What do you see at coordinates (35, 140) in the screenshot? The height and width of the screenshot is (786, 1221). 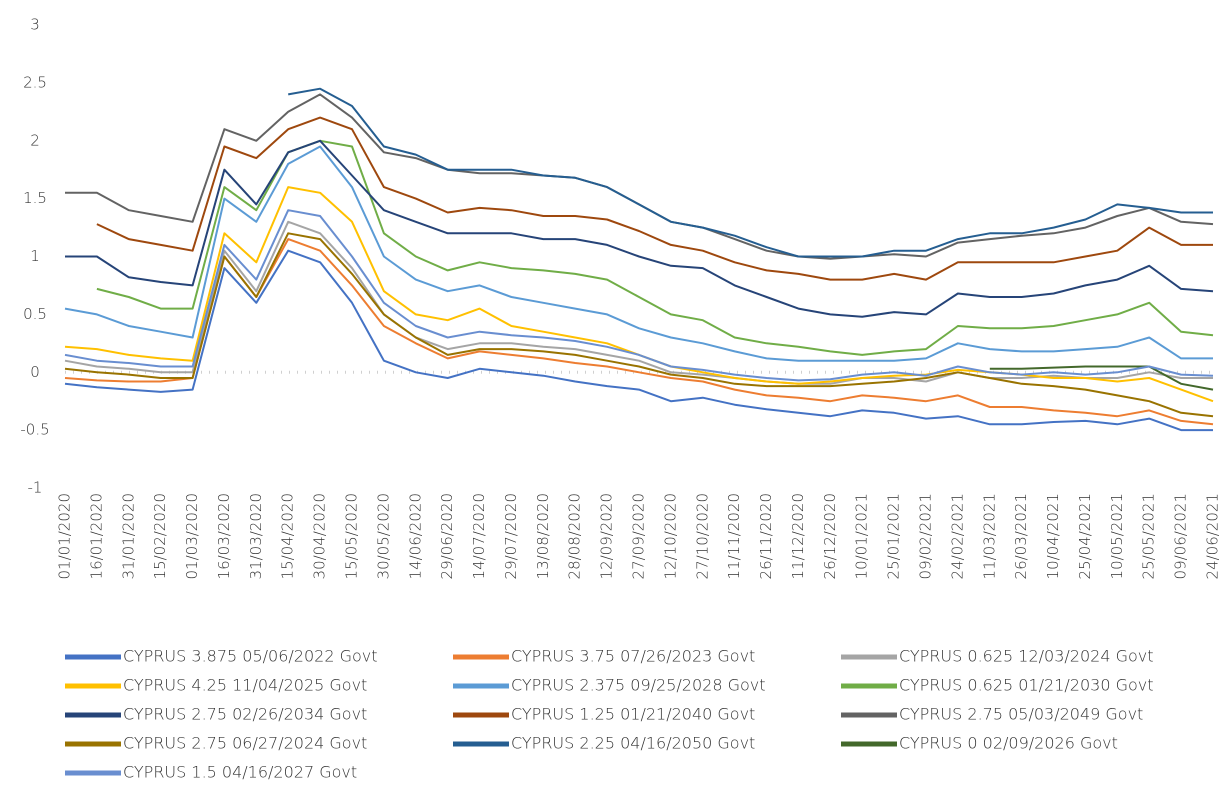 I see `y-tick-label: 2` at bounding box center [35, 140].